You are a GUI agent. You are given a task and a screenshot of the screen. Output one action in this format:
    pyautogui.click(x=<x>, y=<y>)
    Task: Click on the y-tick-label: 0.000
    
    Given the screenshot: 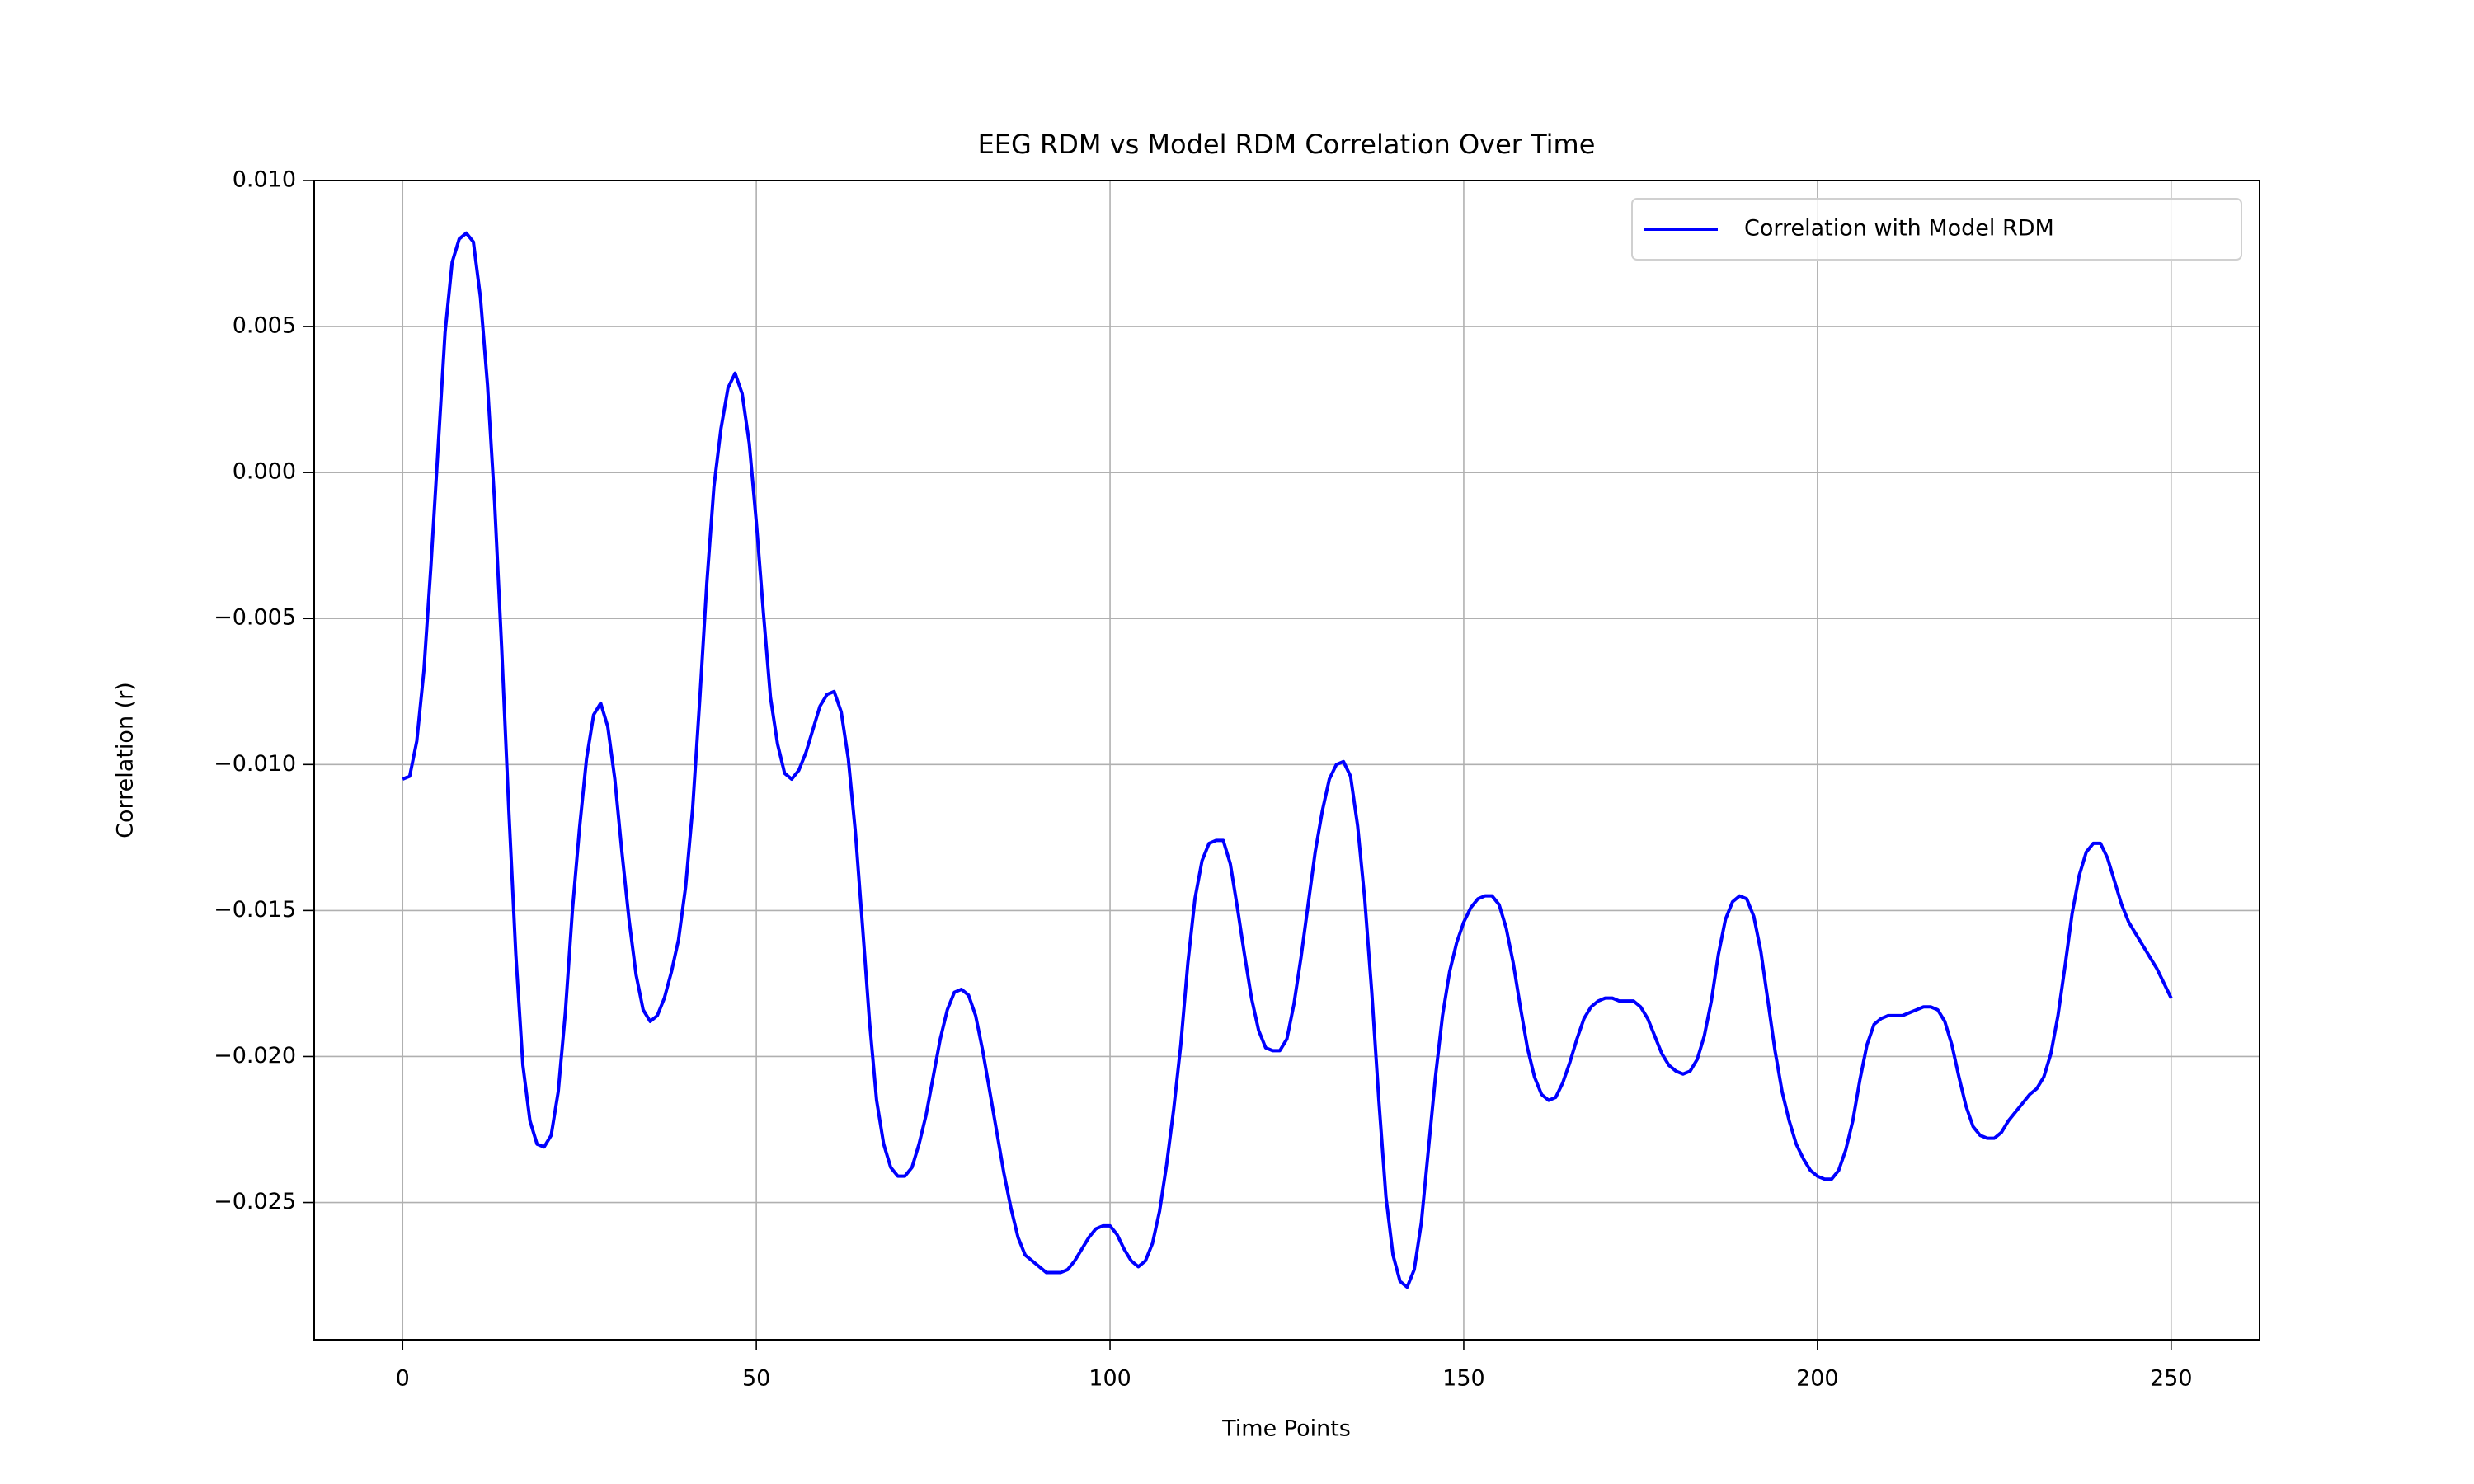 What is the action you would take?
    pyautogui.click(x=264, y=472)
    